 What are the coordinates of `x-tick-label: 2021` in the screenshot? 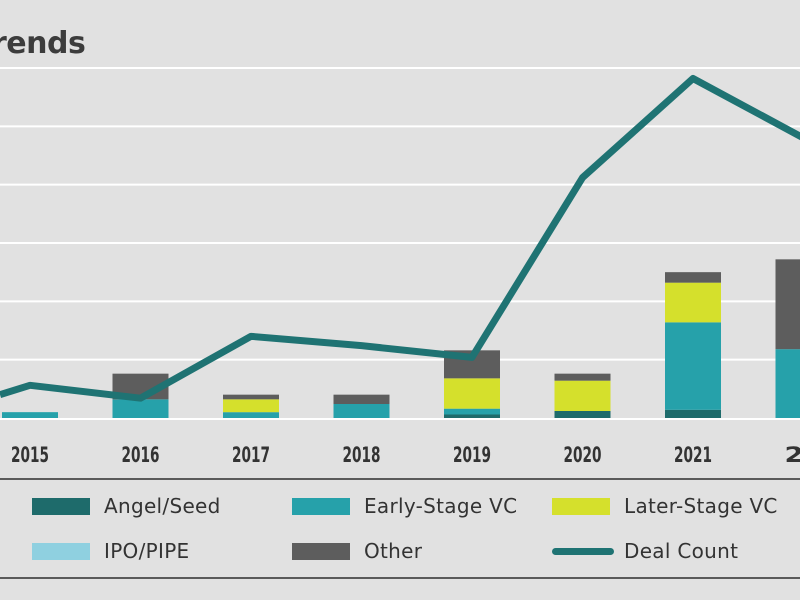 It's located at (693, 455).